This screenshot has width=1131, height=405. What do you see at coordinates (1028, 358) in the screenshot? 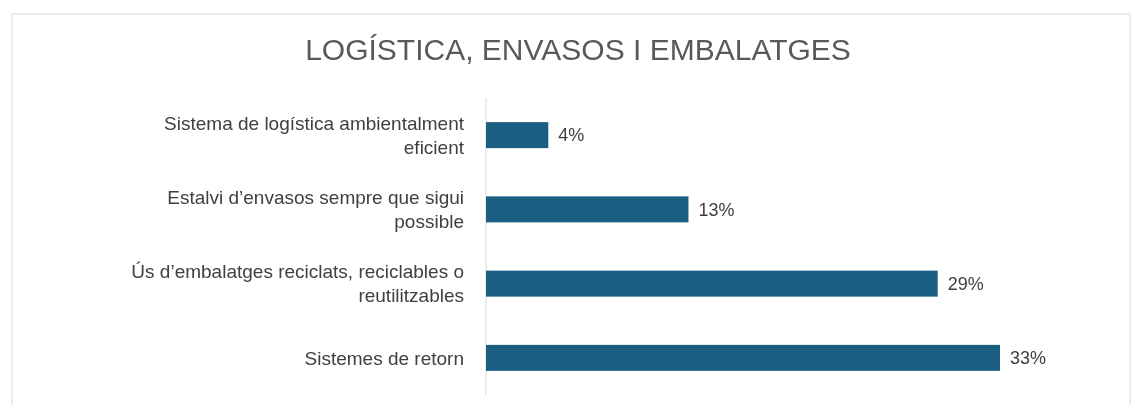
I see `data-label: 33%` at bounding box center [1028, 358].